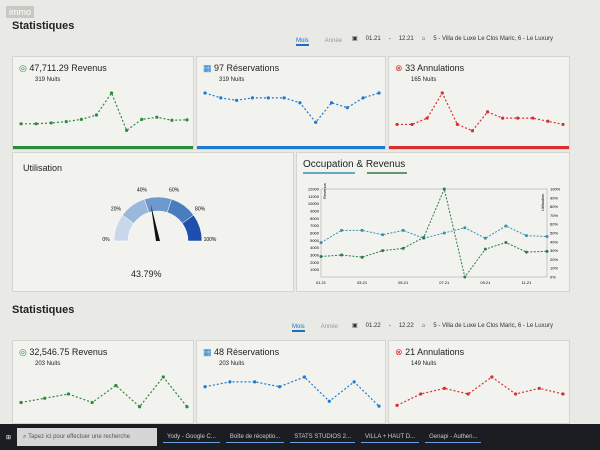  What do you see at coordinates (9, 437) in the screenshot?
I see `windows-start-icon: ⊞` at bounding box center [9, 437].